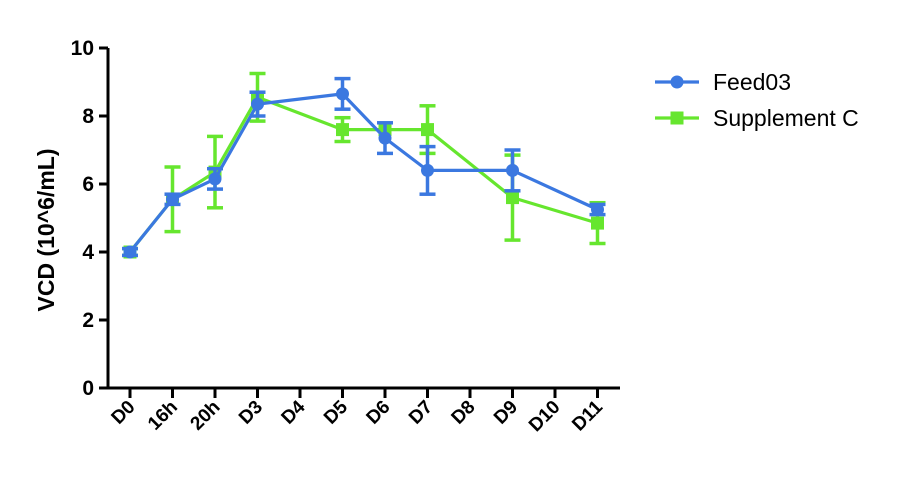  What do you see at coordinates (82, 48) in the screenshot?
I see `y-tick-label: 10` at bounding box center [82, 48].